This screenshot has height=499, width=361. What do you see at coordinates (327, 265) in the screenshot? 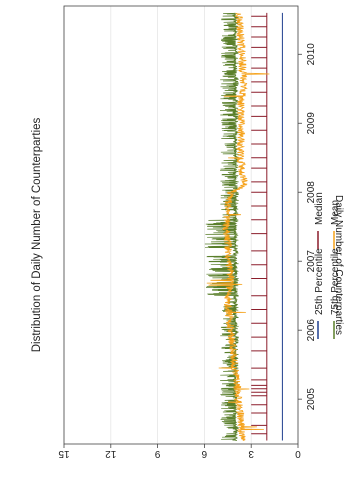
I see `legend: 25th Percentile Median 75th Percentile Mean` at bounding box center [327, 265].